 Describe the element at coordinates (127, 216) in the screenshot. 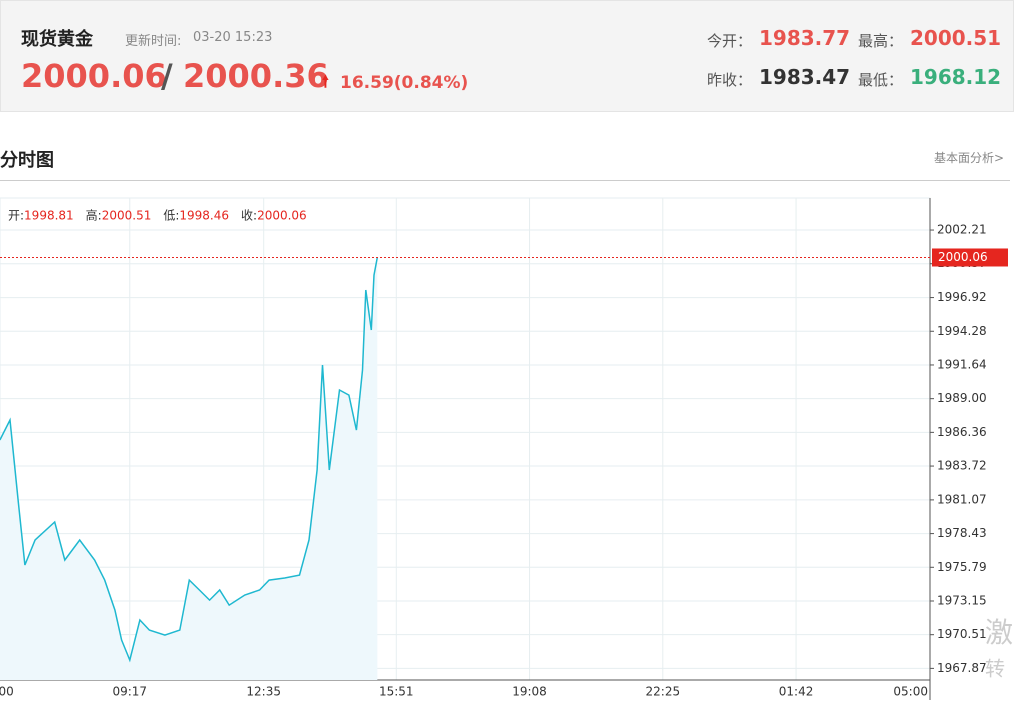

I see `info-value: 2000.51` at that location.